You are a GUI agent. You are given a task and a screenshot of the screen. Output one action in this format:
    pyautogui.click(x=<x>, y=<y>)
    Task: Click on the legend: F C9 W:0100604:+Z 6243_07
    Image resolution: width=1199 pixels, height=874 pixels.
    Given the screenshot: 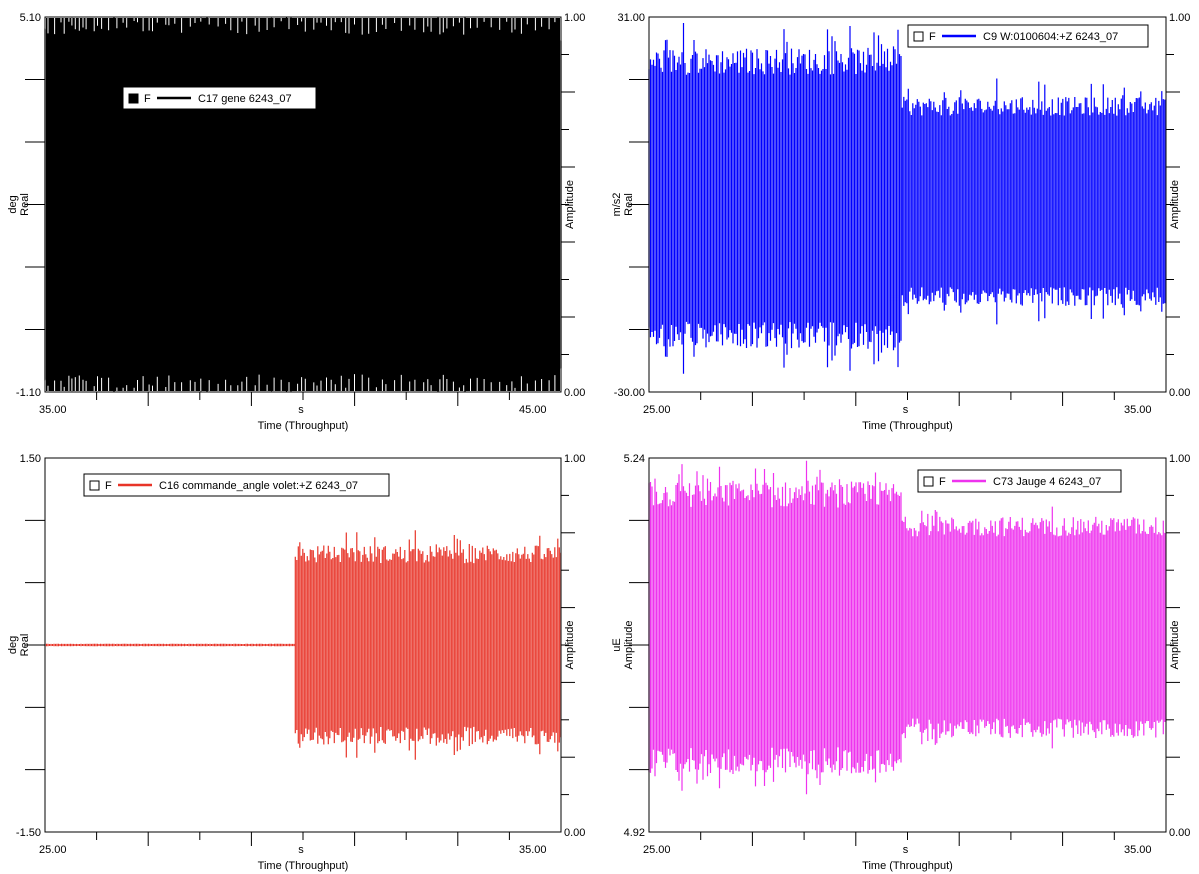 What is the action you would take?
    pyautogui.click(x=1028, y=36)
    